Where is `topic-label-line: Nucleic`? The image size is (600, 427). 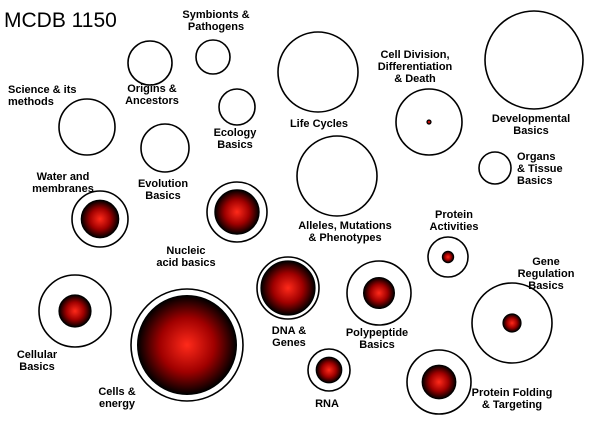
topic-label-line: Nucleic is located at coordinates (185, 251).